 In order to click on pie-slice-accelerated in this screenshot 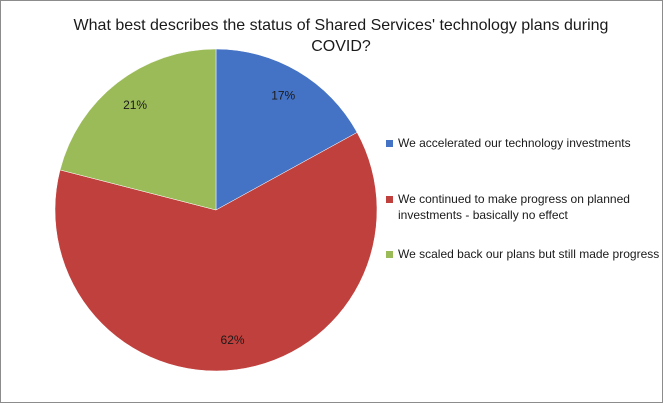, I will do `click(286, 129)`.